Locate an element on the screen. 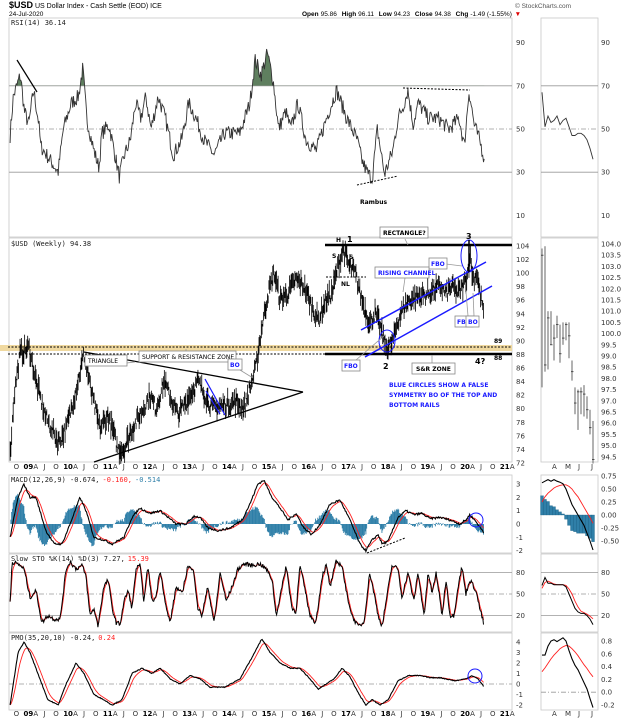 Image resolution: width=626 pixels, height=720 pixels. price-axis-tick: 82 is located at coordinates (520, 396).